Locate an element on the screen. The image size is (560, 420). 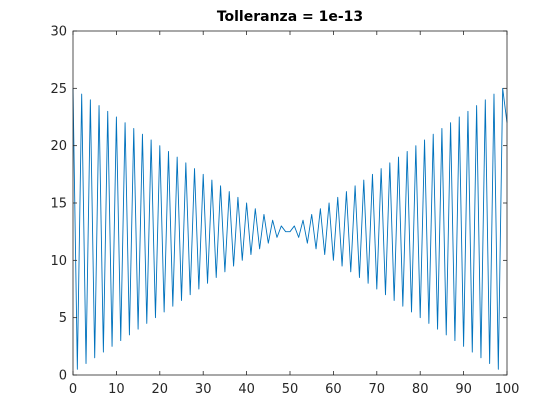
x-tick-label: 40 is located at coordinates (246, 389).